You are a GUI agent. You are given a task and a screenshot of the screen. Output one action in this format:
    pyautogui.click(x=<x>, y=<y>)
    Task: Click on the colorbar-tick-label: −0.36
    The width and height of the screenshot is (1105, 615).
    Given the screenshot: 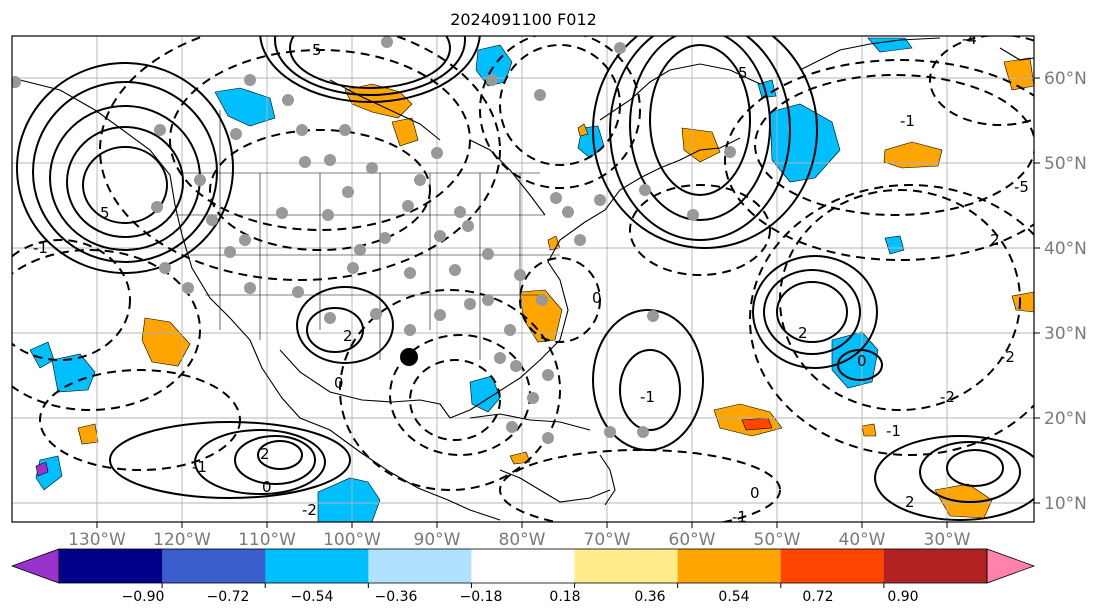 What is the action you would take?
    pyautogui.click(x=396, y=597)
    